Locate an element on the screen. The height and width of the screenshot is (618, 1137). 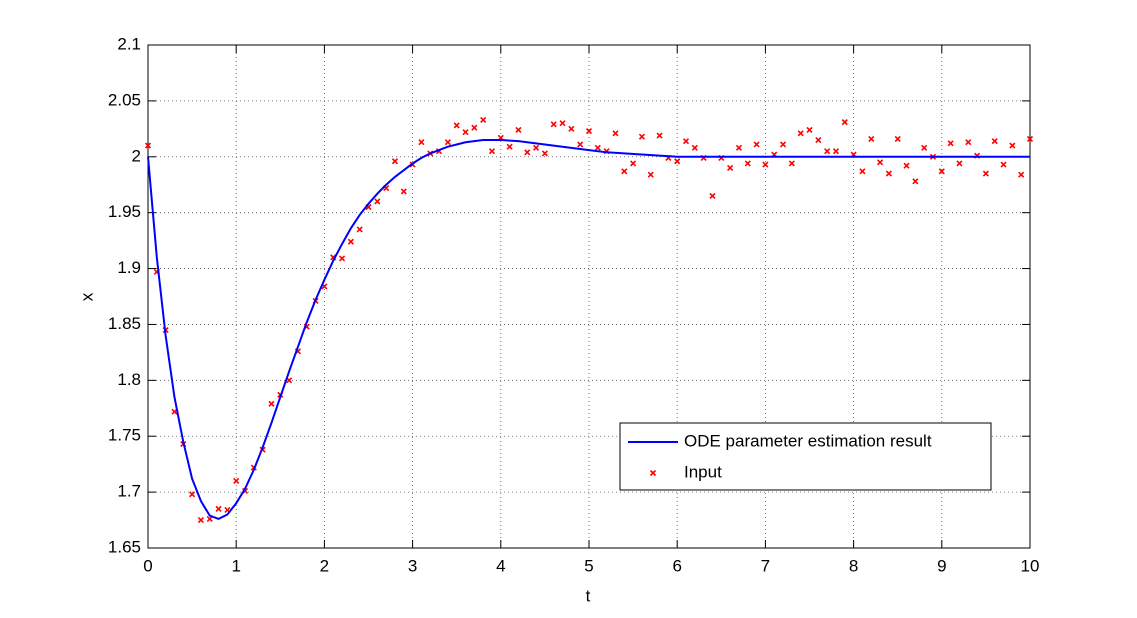
legend-swatch is located at coordinates (653, 473).